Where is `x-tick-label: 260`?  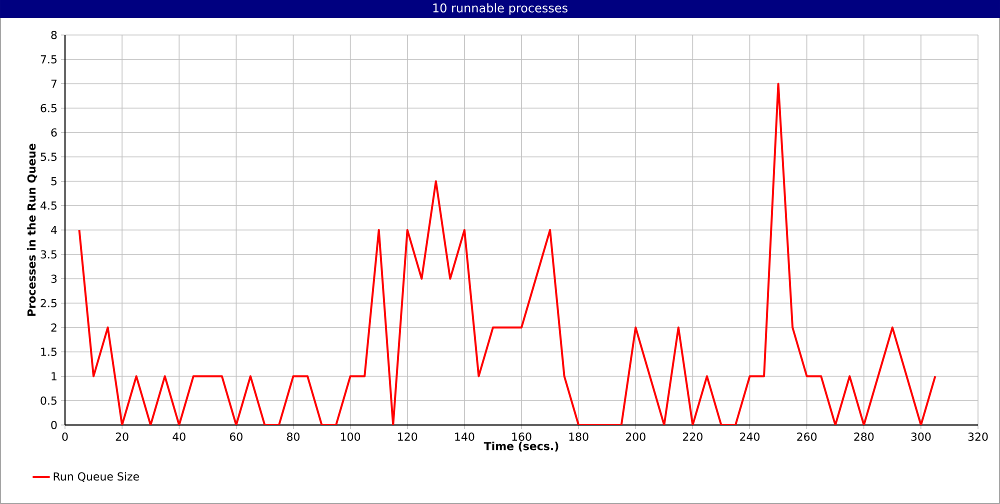 x-tick-label: 260 is located at coordinates (807, 436).